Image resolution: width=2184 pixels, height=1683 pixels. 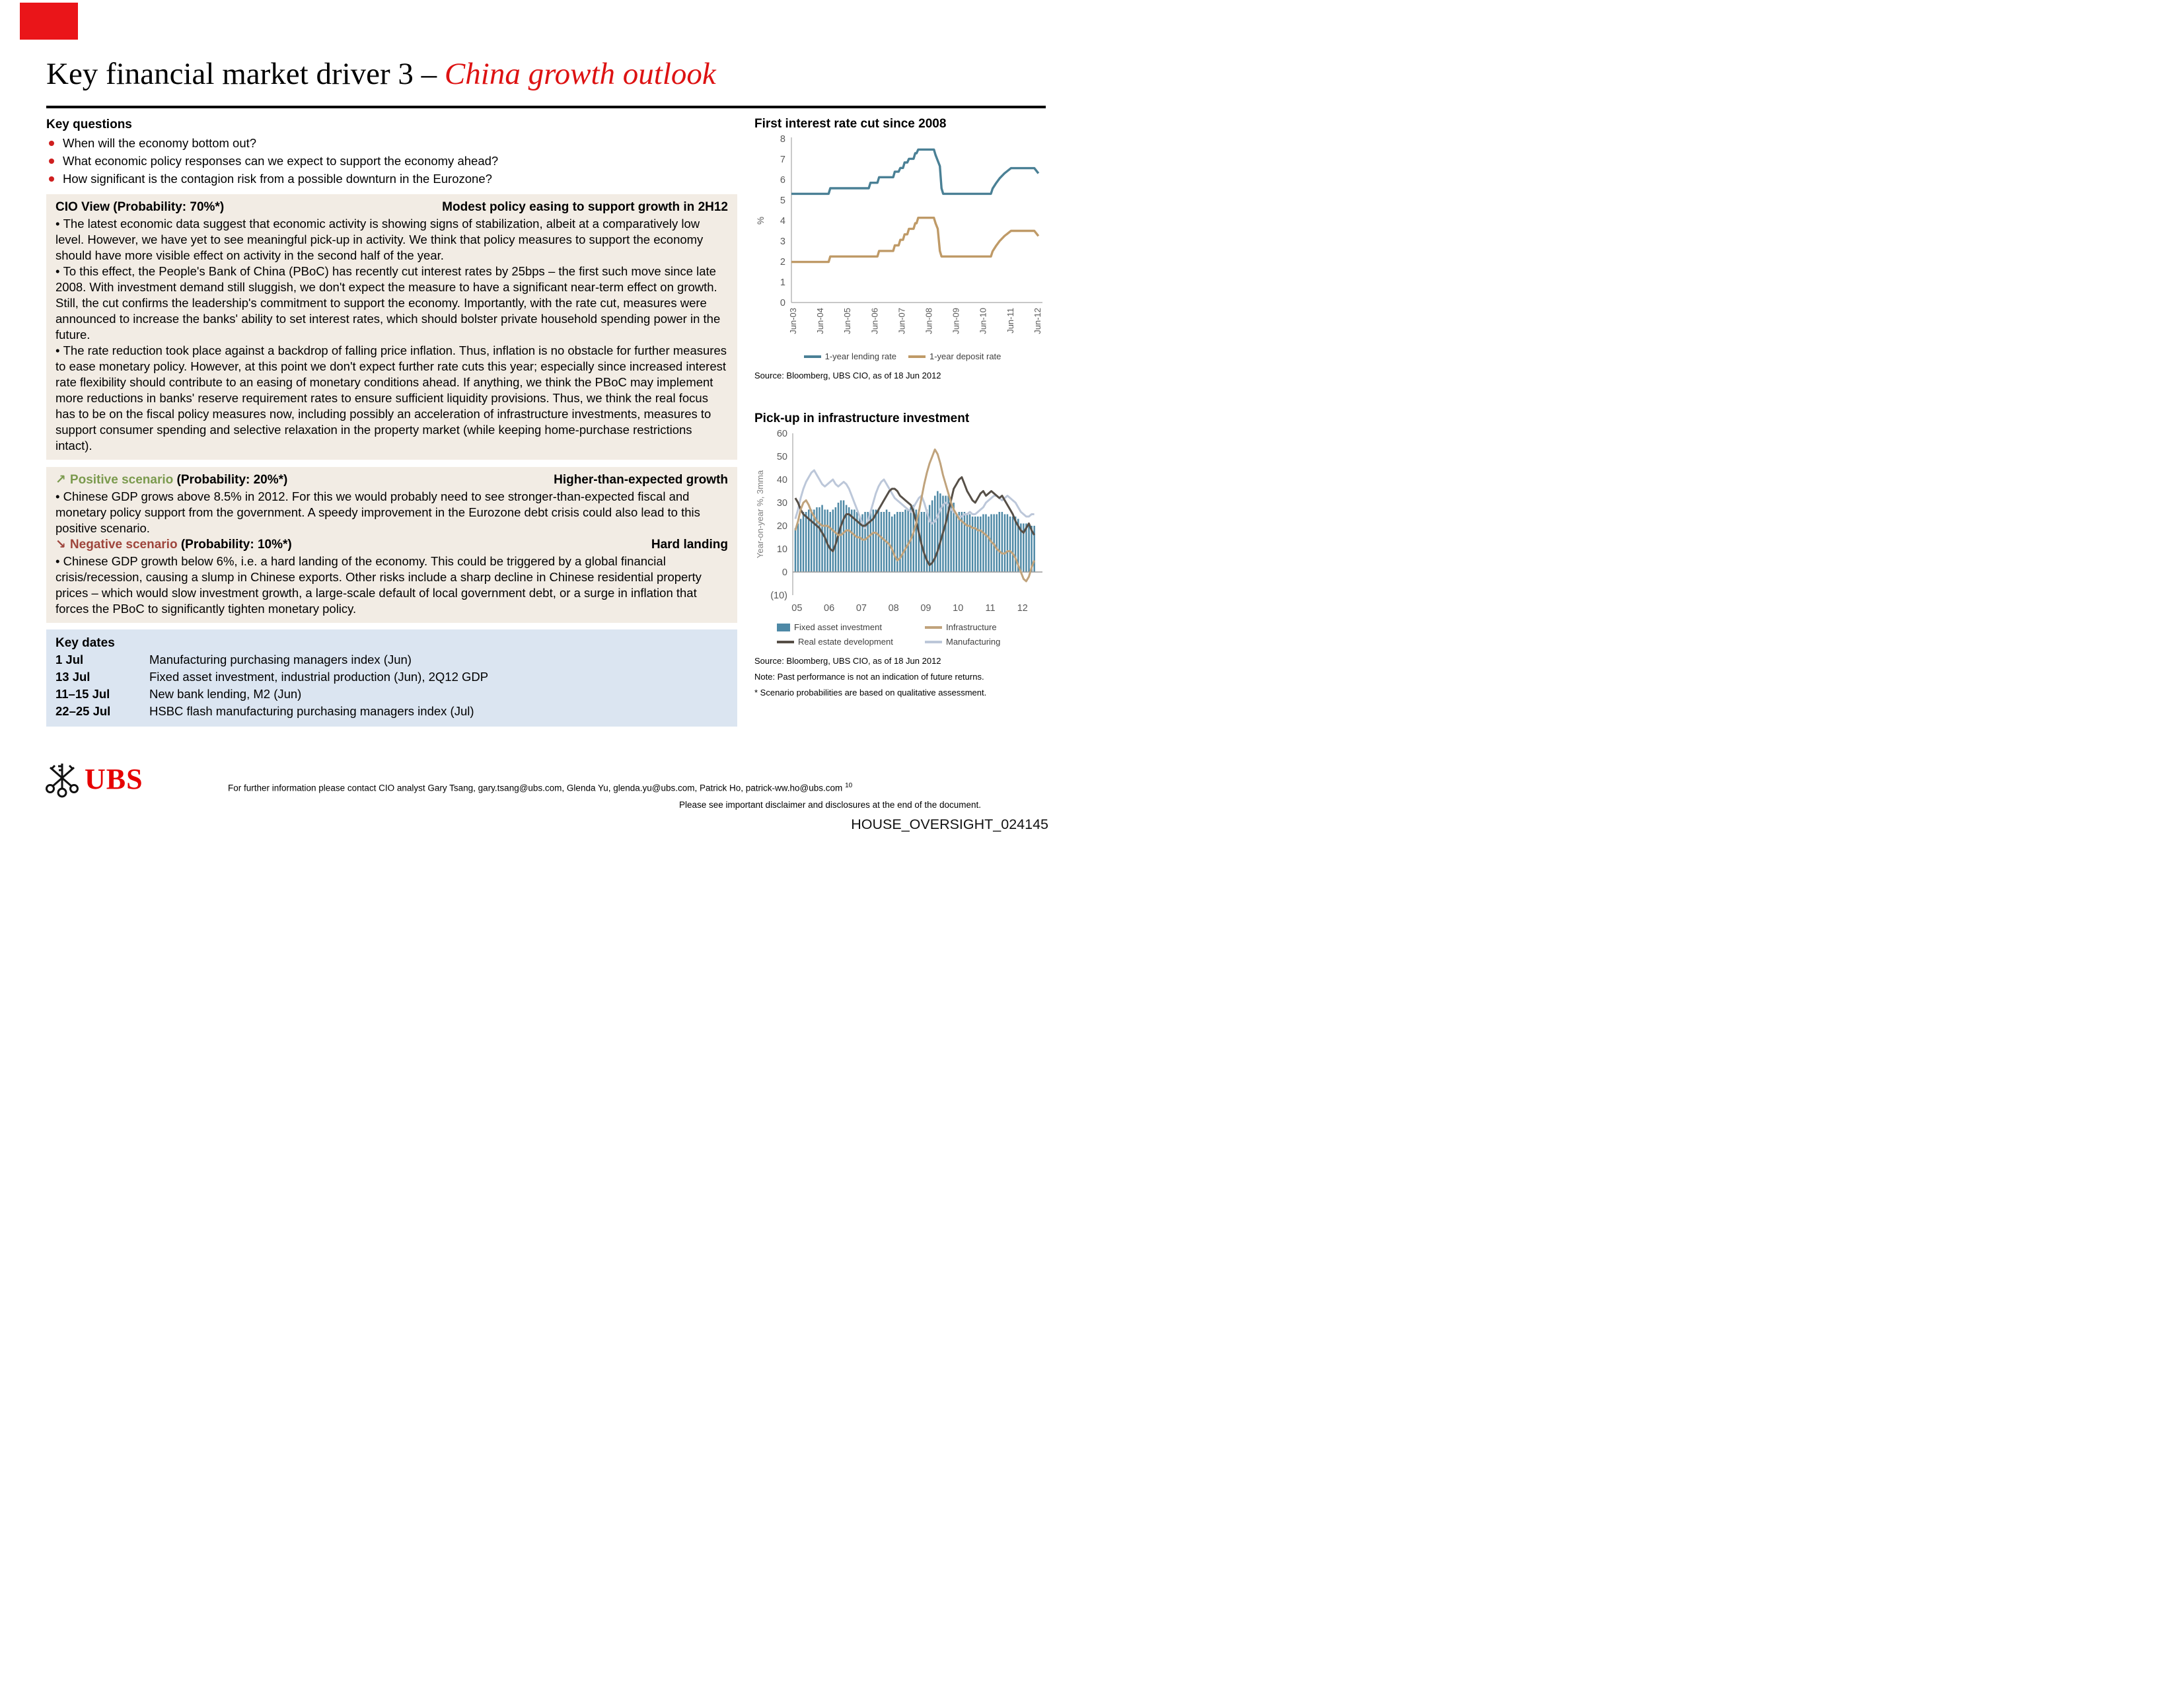 I want to click on chart2-title: Pick-up in infrastructure investment, so click(x=862, y=418).